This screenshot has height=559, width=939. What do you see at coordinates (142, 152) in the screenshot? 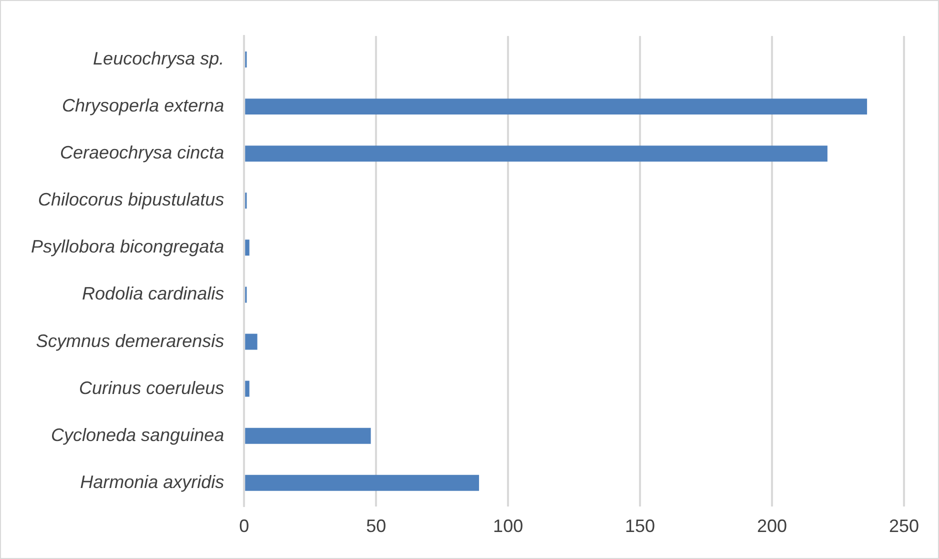
I see `y-tick-label: Ceraeochrysa cincta` at bounding box center [142, 152].